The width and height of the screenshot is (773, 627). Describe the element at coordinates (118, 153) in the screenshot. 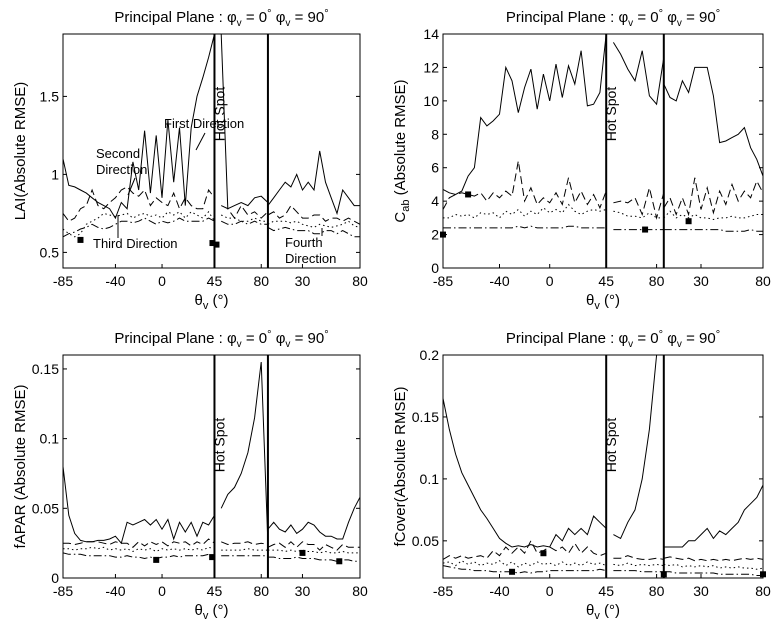

I see `annotation-second-direction: Second` at that location.